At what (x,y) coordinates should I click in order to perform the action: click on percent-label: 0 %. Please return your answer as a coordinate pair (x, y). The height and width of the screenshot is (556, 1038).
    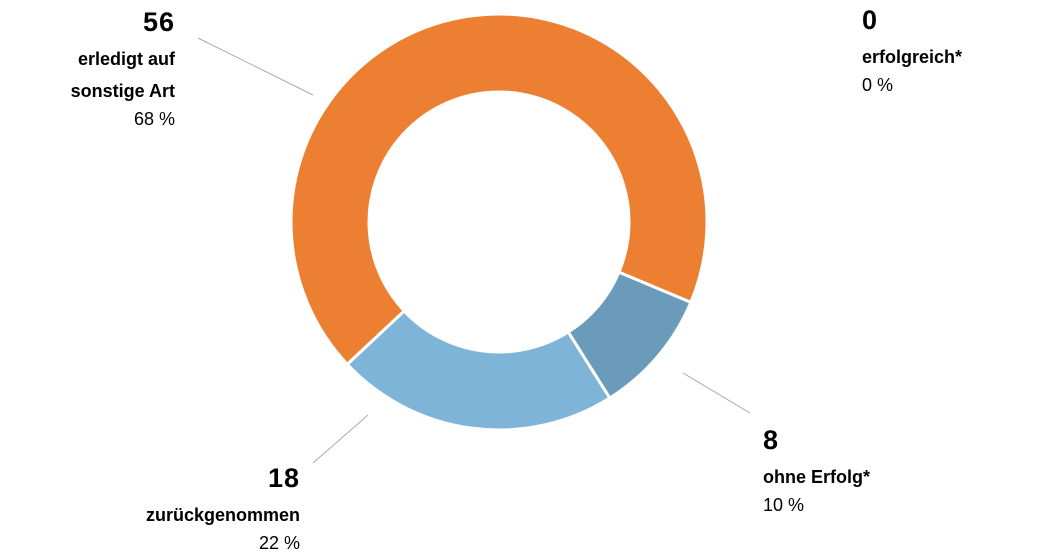
    Looking at the image, I should click on (878, 85).